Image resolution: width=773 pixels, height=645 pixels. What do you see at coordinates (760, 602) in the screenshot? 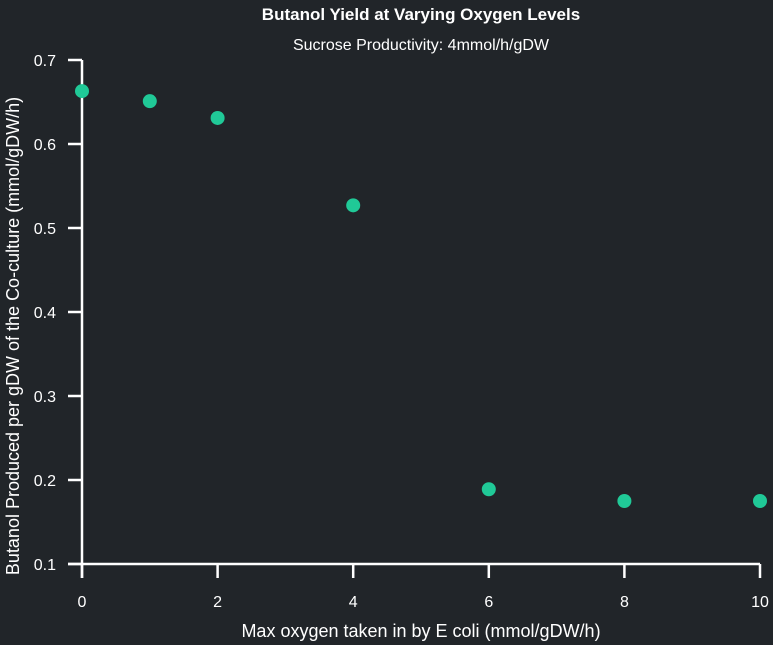
I see `x-tick-label: 10` at bounding box center [760, 602].